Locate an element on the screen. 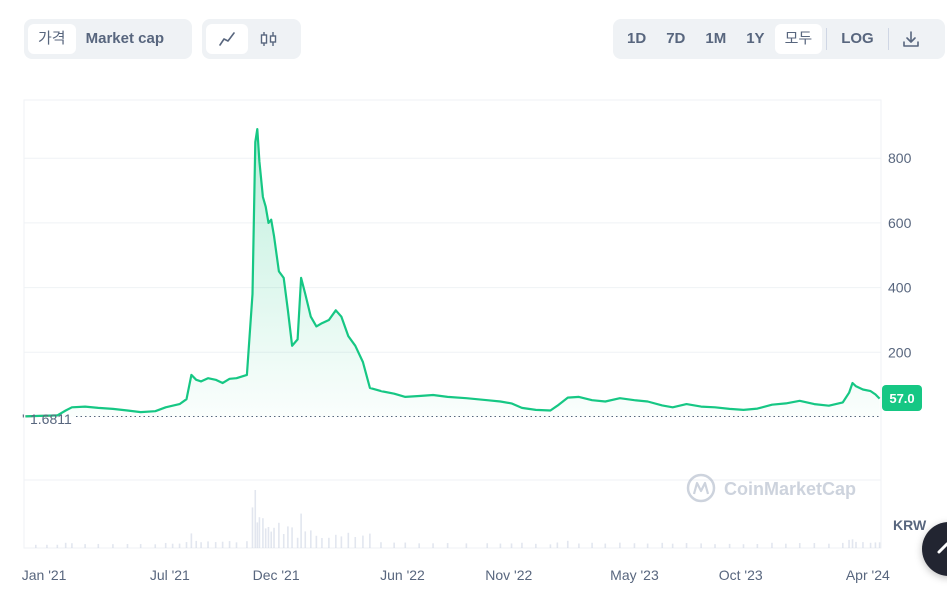  x-tick-label: Jan '21 is located at coordinates (44, 575).